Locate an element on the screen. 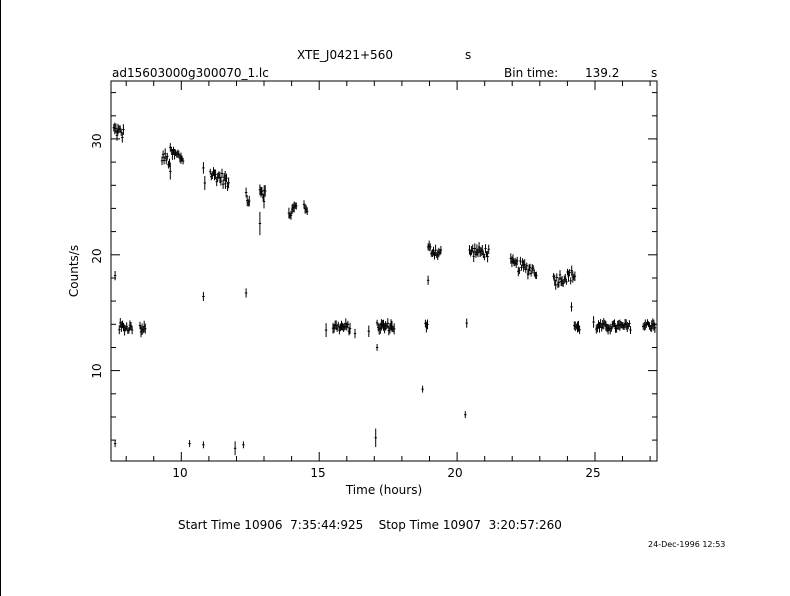  chart-title: XTE_J0421+560 is located at coordinates (345, 55).